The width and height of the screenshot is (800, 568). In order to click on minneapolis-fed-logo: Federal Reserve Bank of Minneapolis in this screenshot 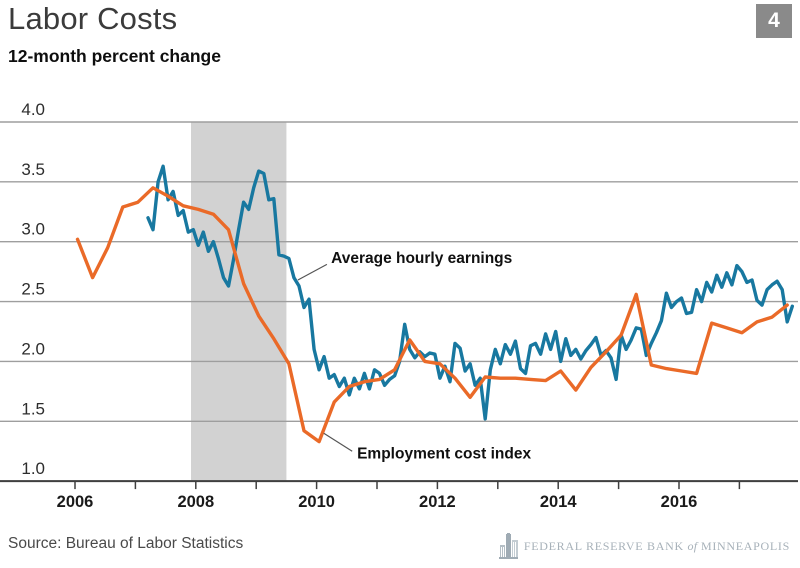, I will do `click(644, 546)`.